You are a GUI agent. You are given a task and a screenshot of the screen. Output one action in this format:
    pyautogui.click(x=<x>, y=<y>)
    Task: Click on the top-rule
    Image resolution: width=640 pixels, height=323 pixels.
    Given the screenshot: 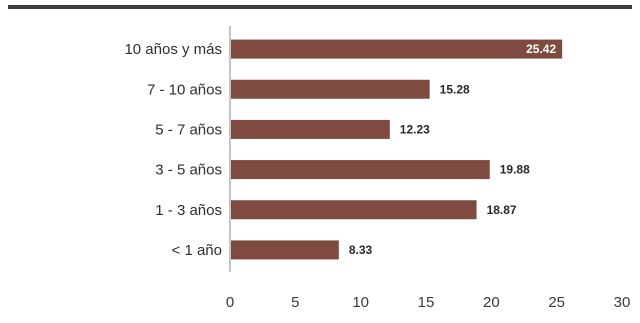 What is the action you would take?
    pyautogui.click(x=320, y=7)
    